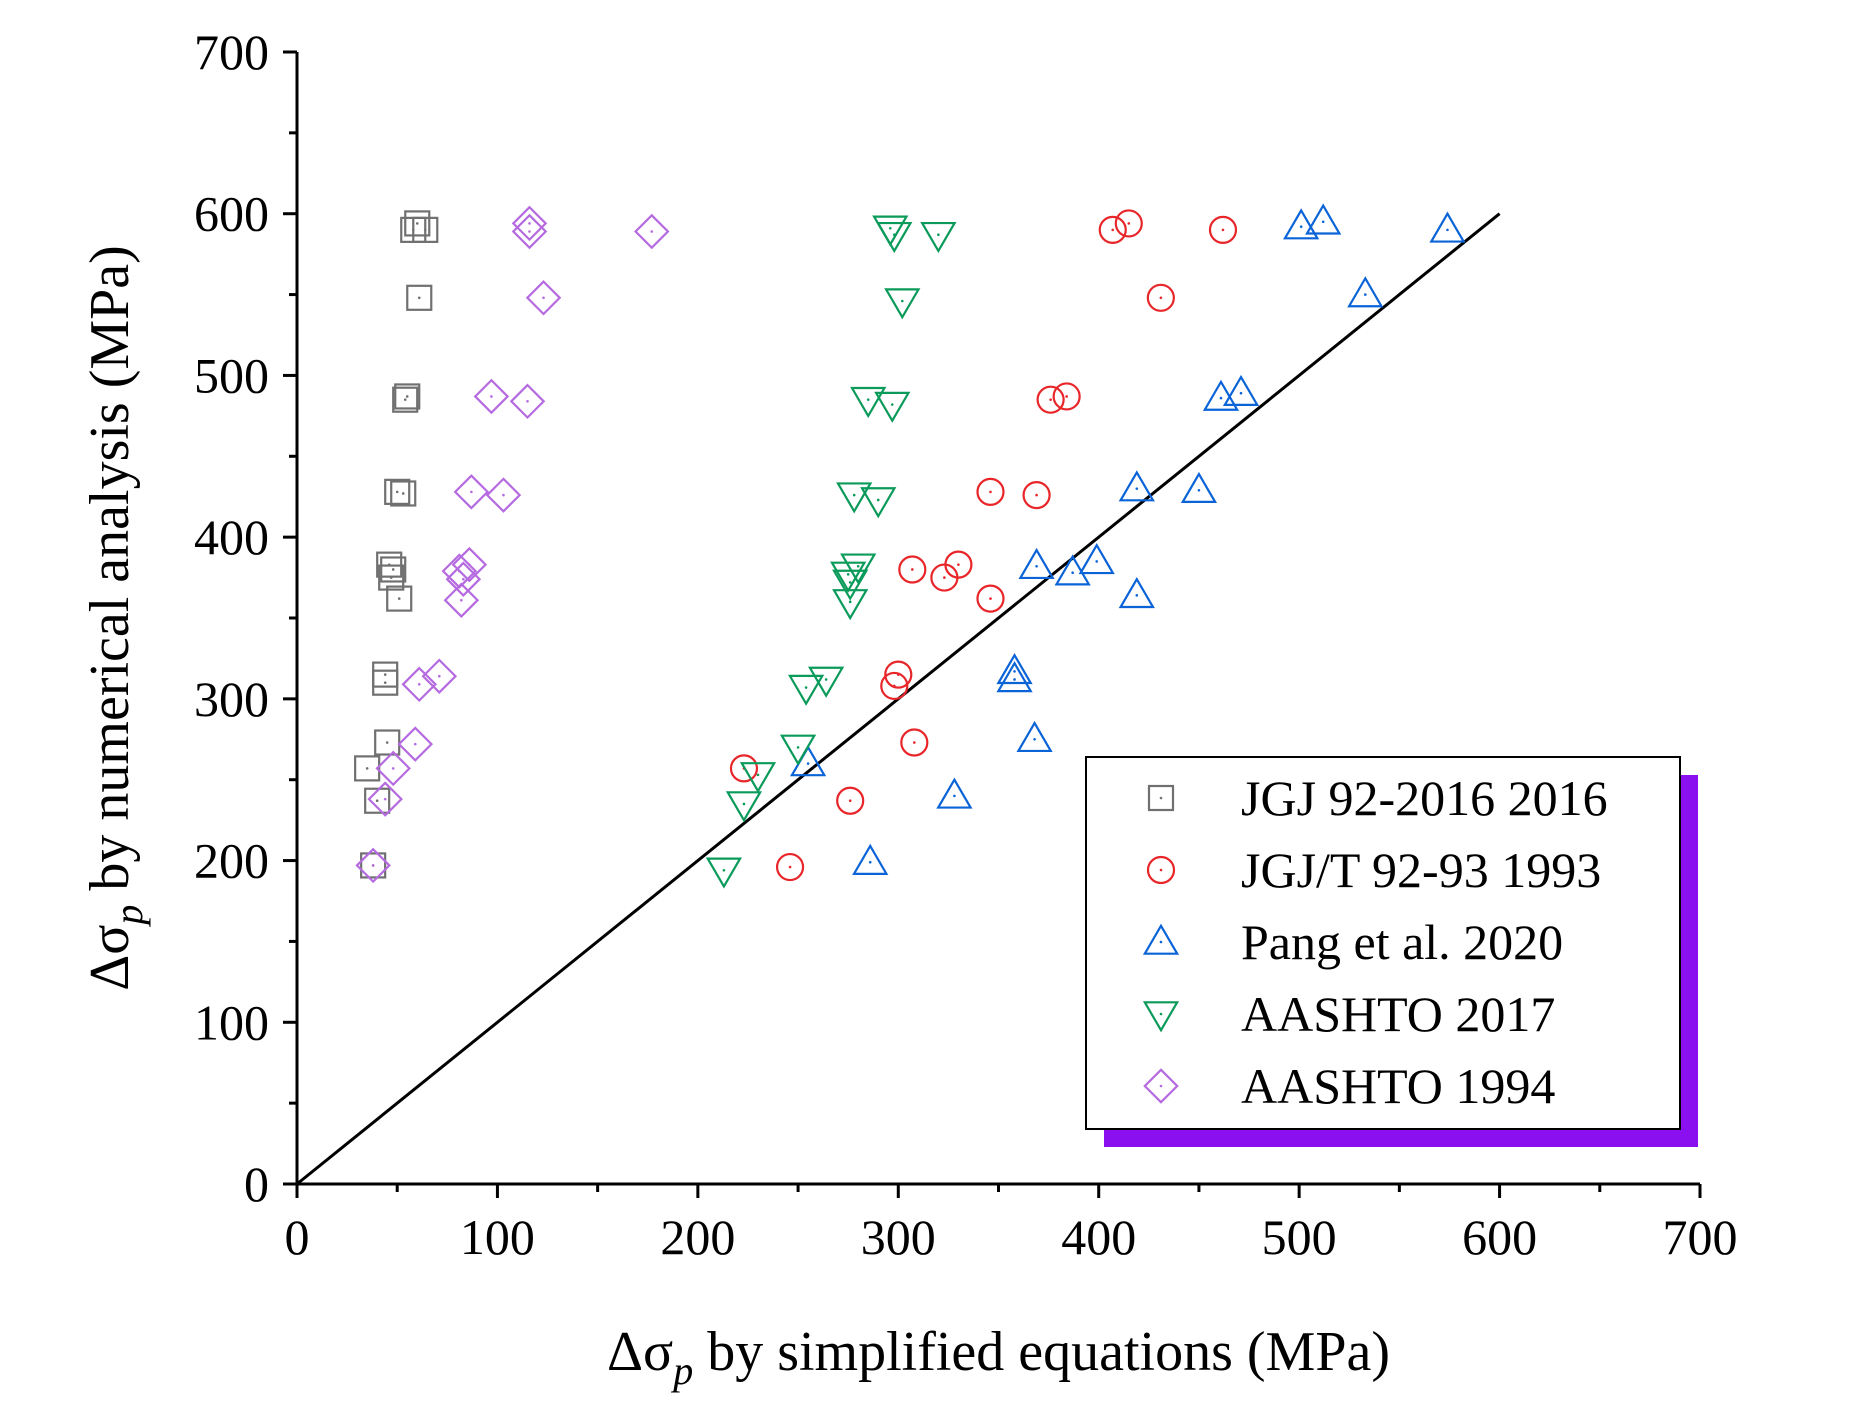  Describe the element at coordinates (256, 1184) in the screenshot. I see `y-tick-label: 0` at that location.